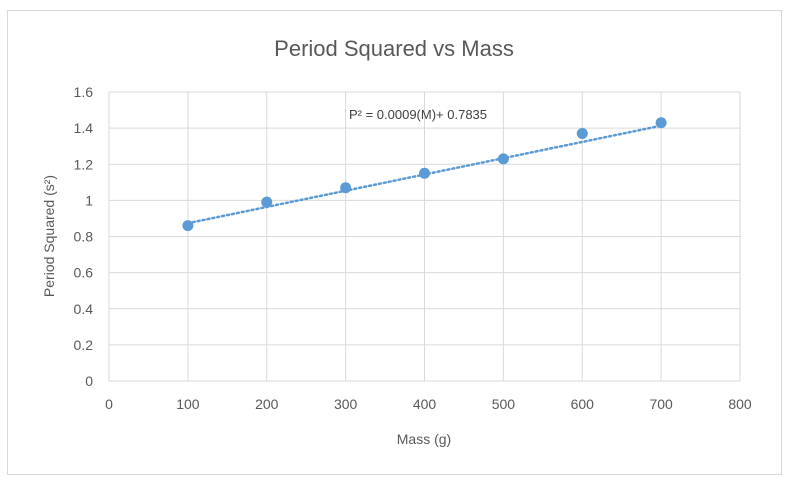  Describe the element at coordinates (424, 439) in the screenshot. I see `x-axis-label: Mass (g)` at that location.